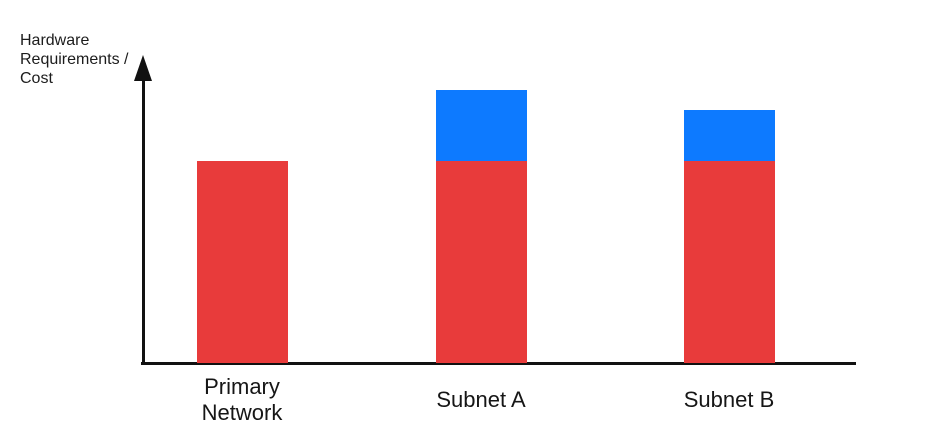  Describe the element at coordinates (74, 59) in the screenshot. I see `y-axis-title: Hardware Requirements / Cost` at that location.